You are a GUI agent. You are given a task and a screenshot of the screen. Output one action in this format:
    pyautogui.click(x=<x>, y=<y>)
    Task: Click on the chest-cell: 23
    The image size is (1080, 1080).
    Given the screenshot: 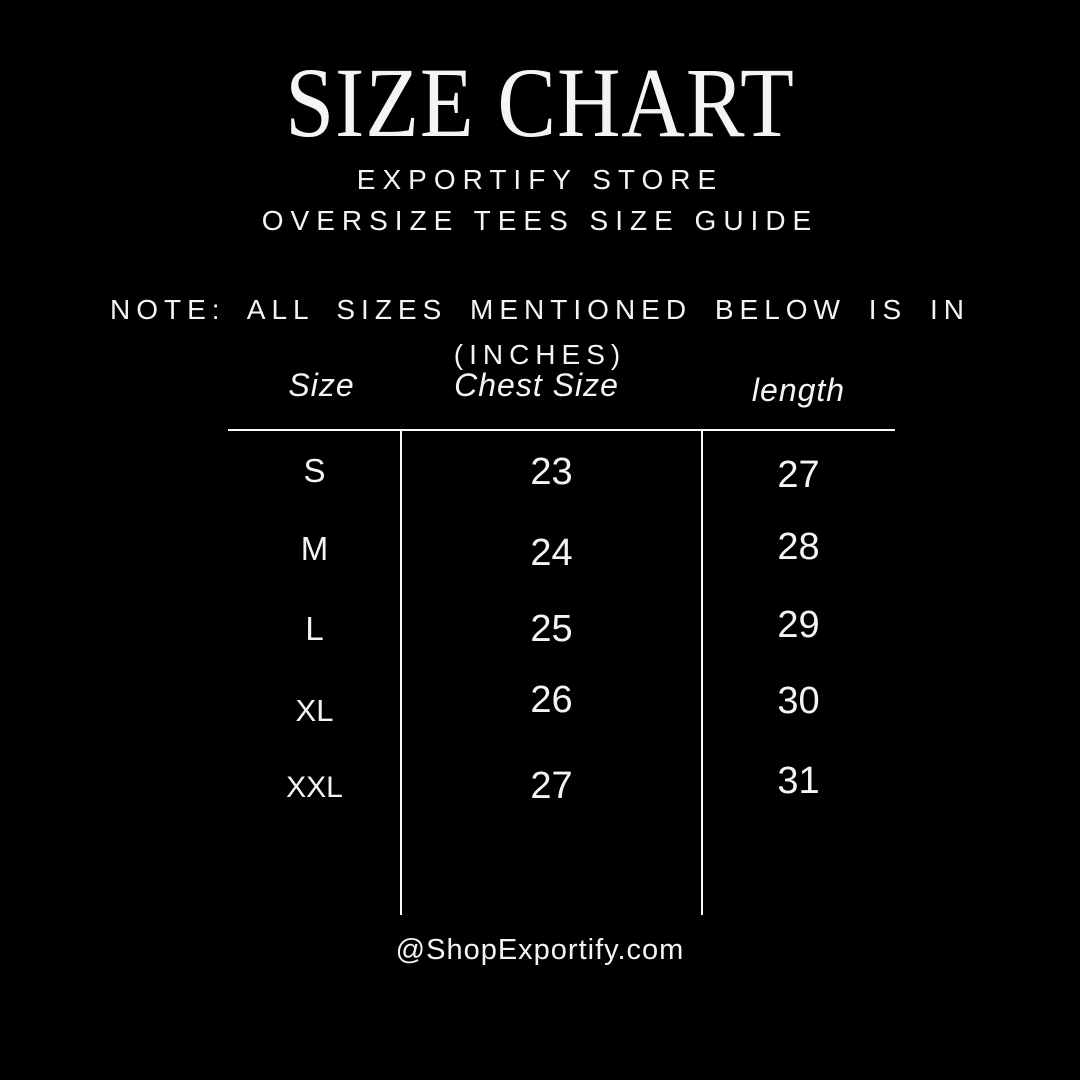 What is the action you would take?
    pyautogui.click(x=551, y=472)
    